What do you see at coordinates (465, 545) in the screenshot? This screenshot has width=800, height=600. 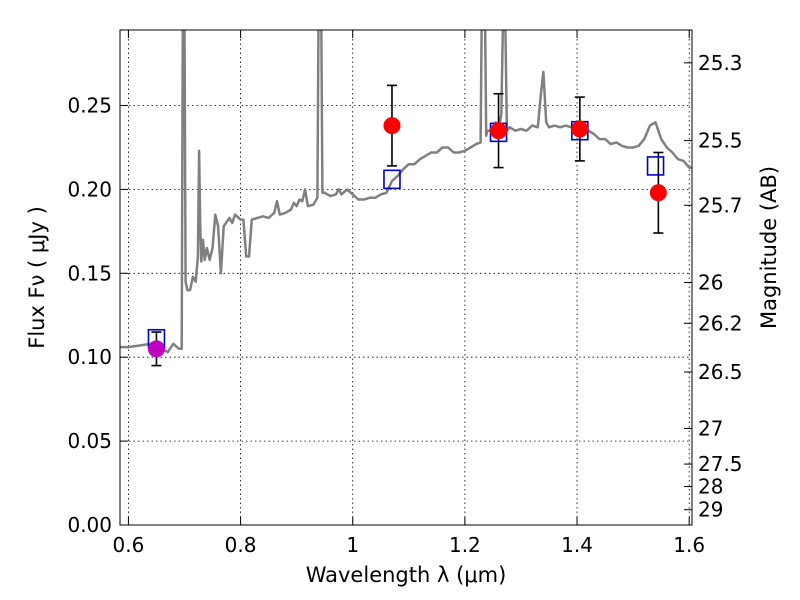 I see `x-tick-label: 1.2` at bounding box center [465, 545].